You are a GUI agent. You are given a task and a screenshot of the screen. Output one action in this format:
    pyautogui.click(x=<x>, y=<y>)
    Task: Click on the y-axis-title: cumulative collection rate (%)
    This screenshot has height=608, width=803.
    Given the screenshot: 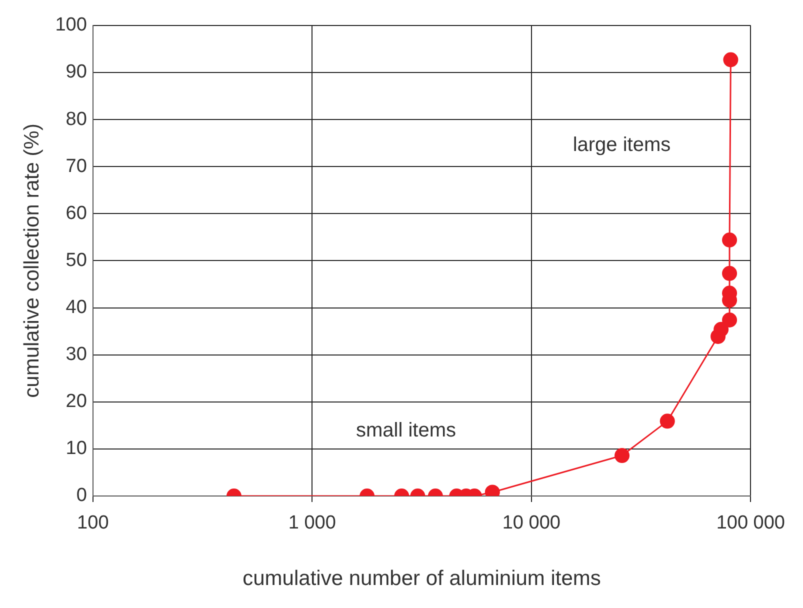 What is the action you would take?
    pyautogui.click(x=32, y=261)
    